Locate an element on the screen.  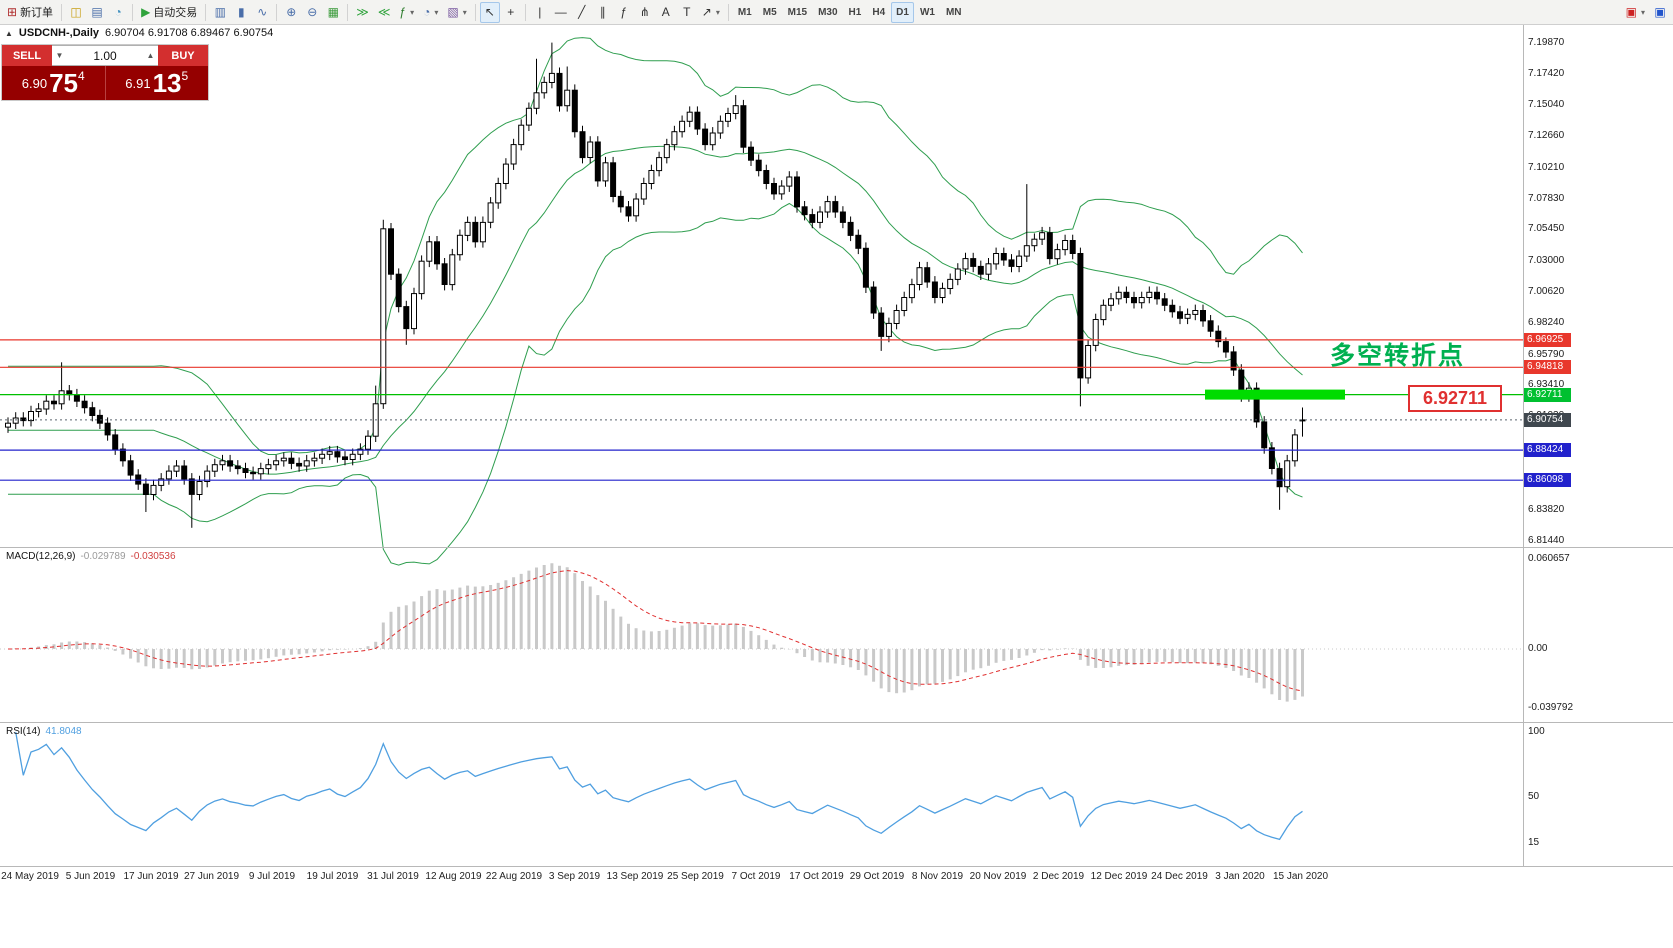
line-chart-button: ∿ is located at coordinates (262, 12).